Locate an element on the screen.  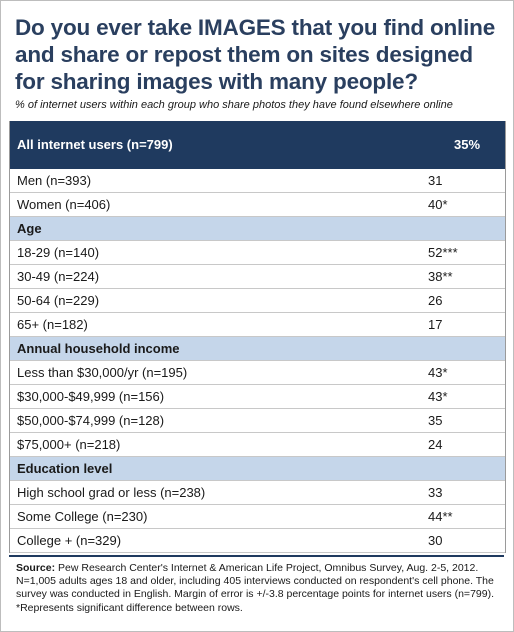
section-heading-label: Annual household income is located at coordinates (98, 348).